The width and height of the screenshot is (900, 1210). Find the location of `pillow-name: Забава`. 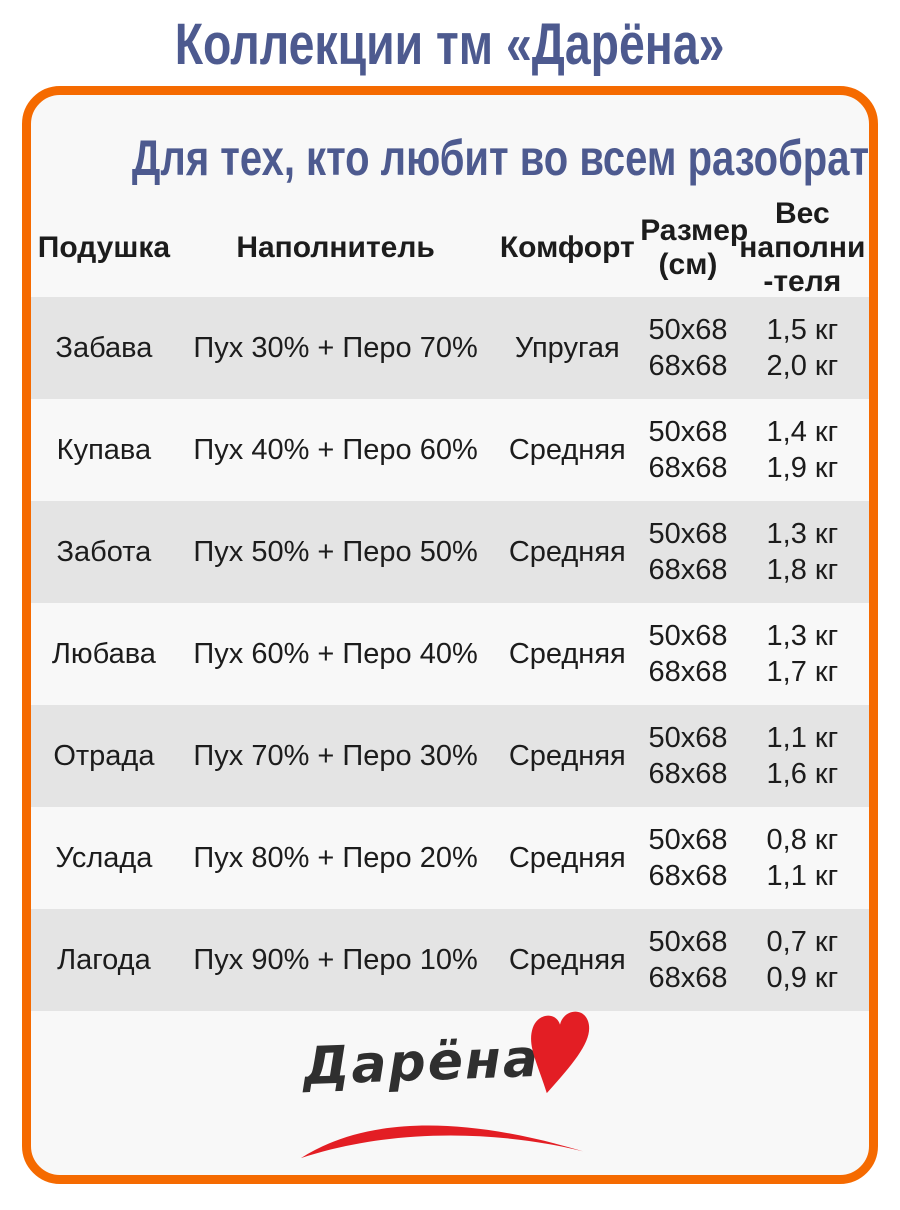

pillow-name: Забава is located at coordinates (104, 348).